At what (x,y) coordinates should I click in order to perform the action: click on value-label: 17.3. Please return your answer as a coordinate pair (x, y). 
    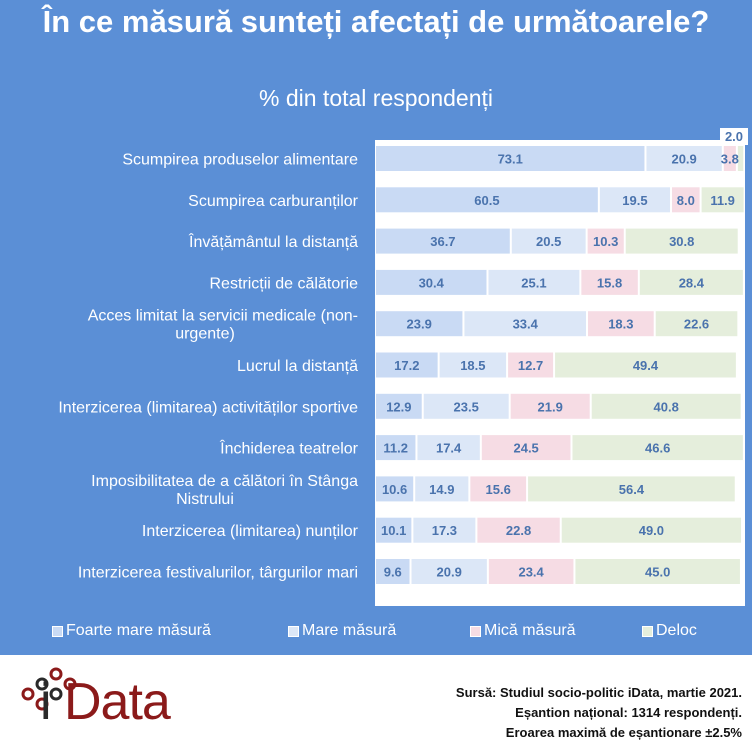
    Looking at the image, I should click on (444, 530).